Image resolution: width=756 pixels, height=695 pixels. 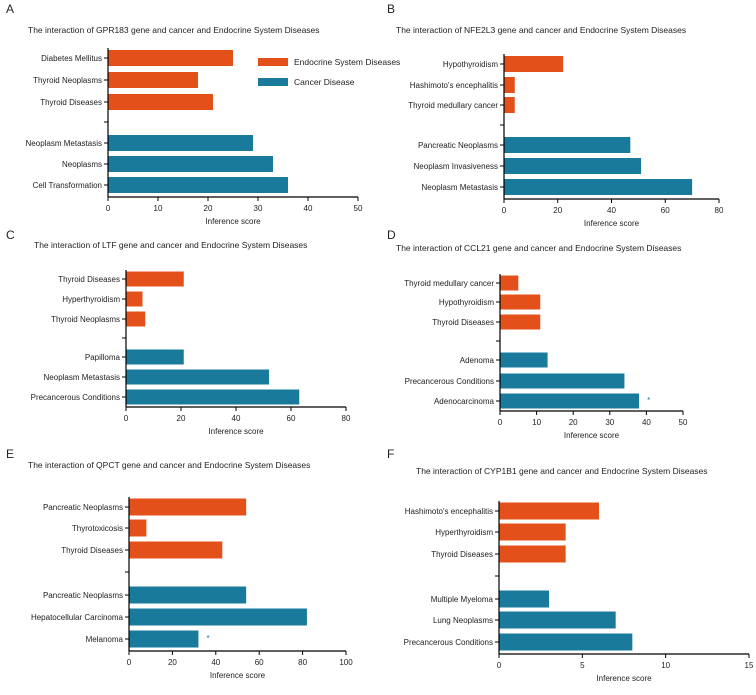 I want to click on panel-letter-e: E, so click(x=10, y=454).